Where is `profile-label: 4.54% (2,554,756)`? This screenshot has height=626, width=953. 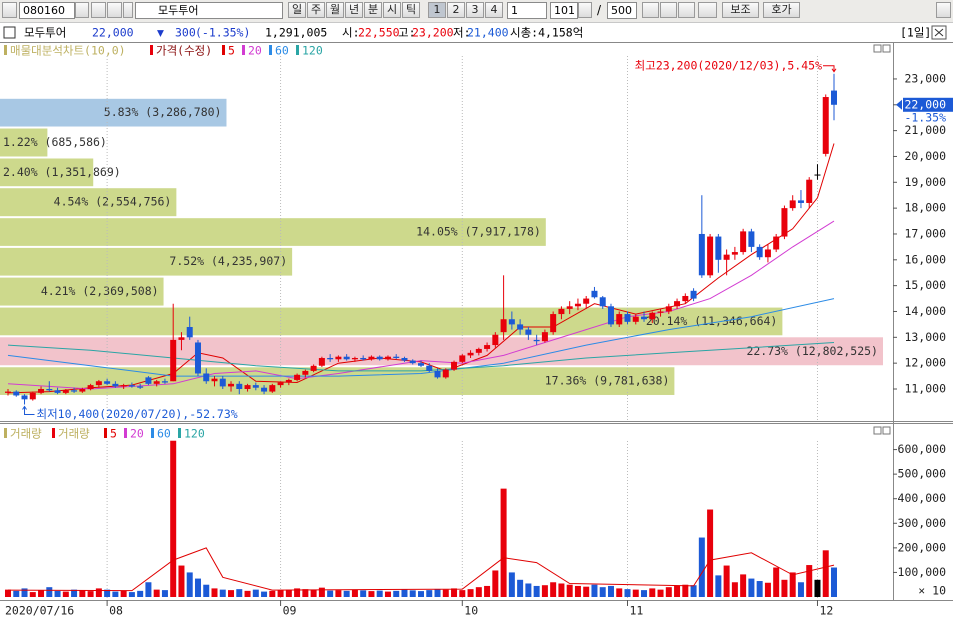 profile-label: 4.54% (2,554,756) is located at coordinates (113, 202).